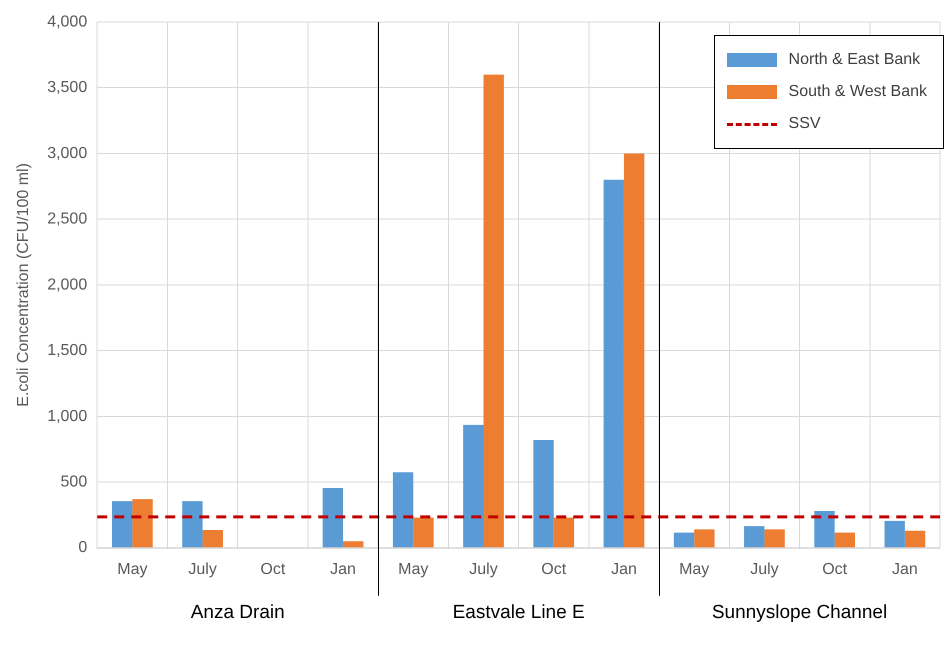 This screenshot has height=645, width=952. I want to click on y-tick-label: 3,000, so click(67, 153).